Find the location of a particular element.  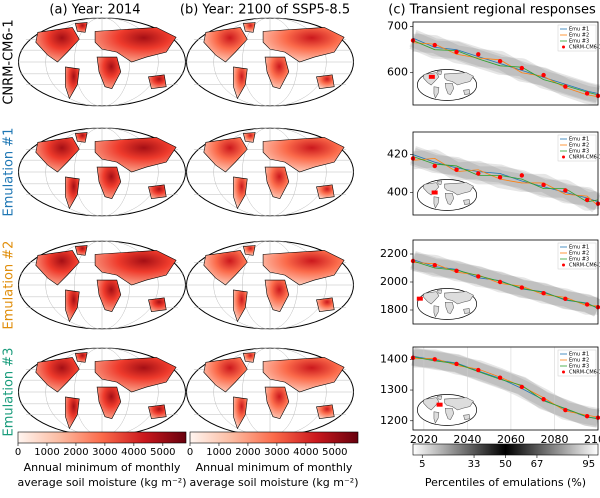

tick-label: 95 is located at coordinates (588, 464).